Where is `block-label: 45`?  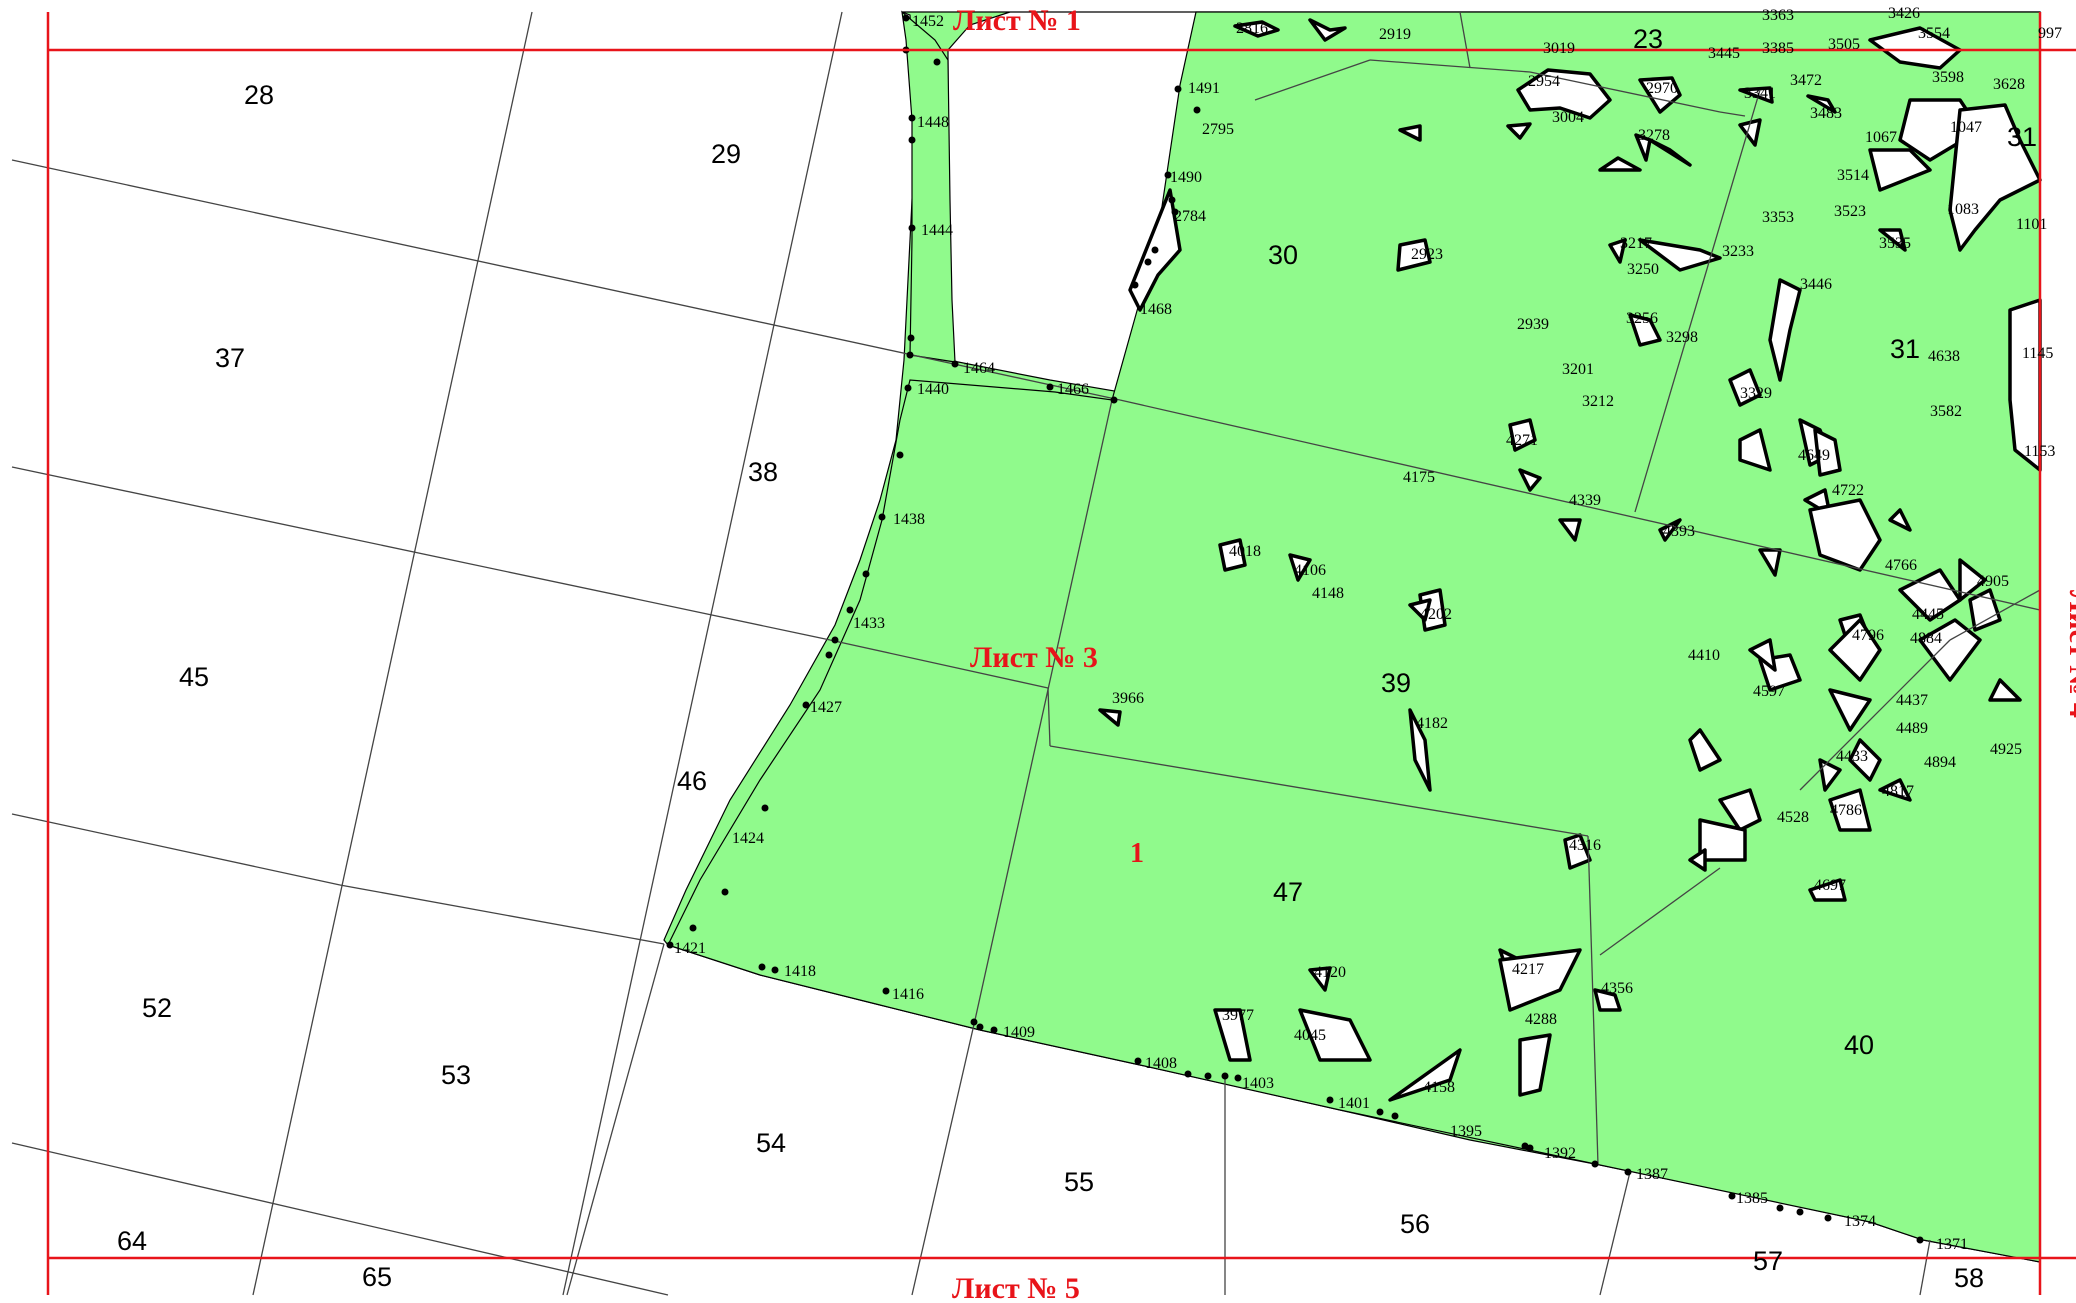 block-label: 45 is located at coordinates (194, 677).